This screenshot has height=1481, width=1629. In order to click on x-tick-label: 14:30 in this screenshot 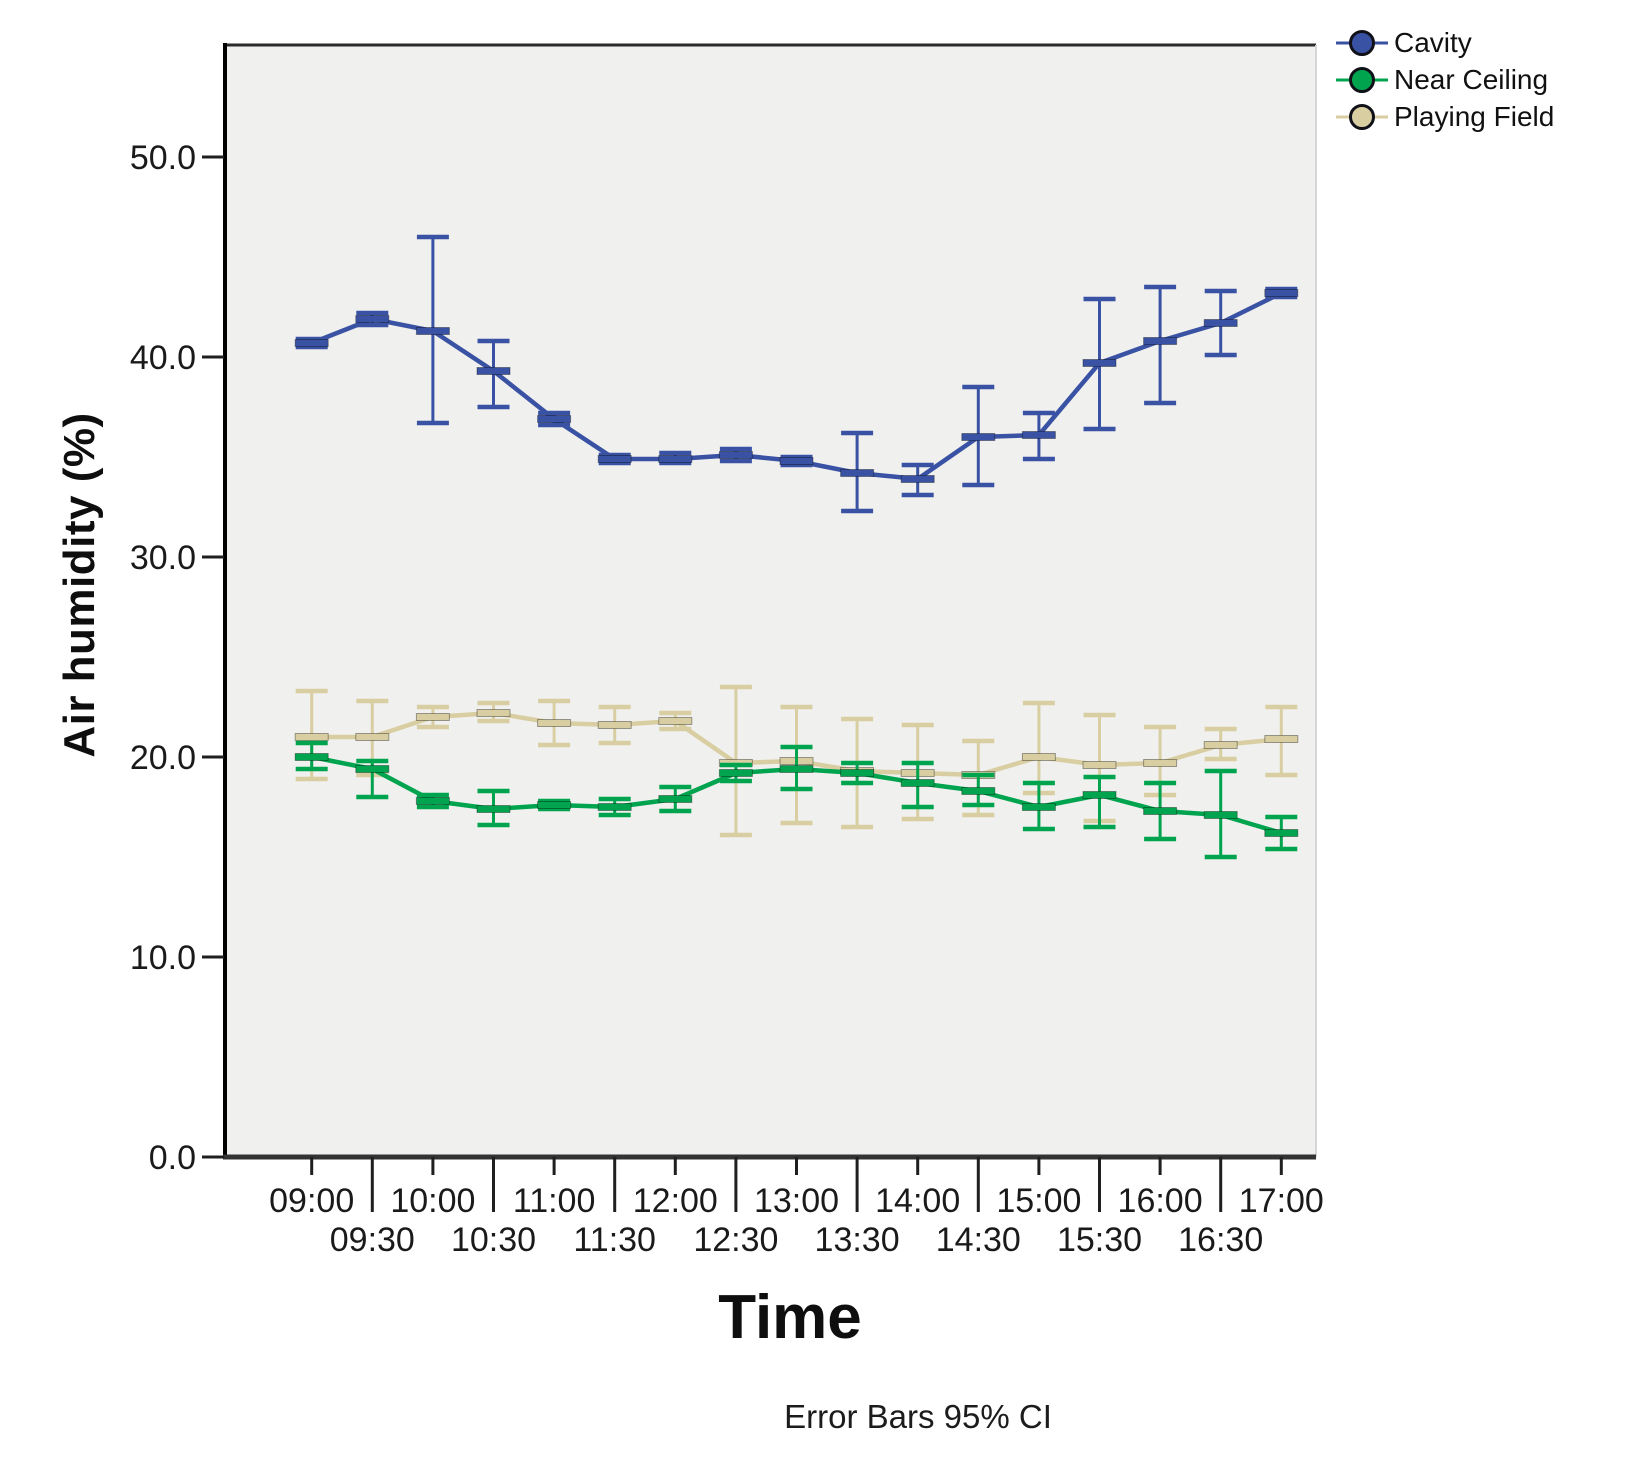, I will do `click(978, 1240)`.